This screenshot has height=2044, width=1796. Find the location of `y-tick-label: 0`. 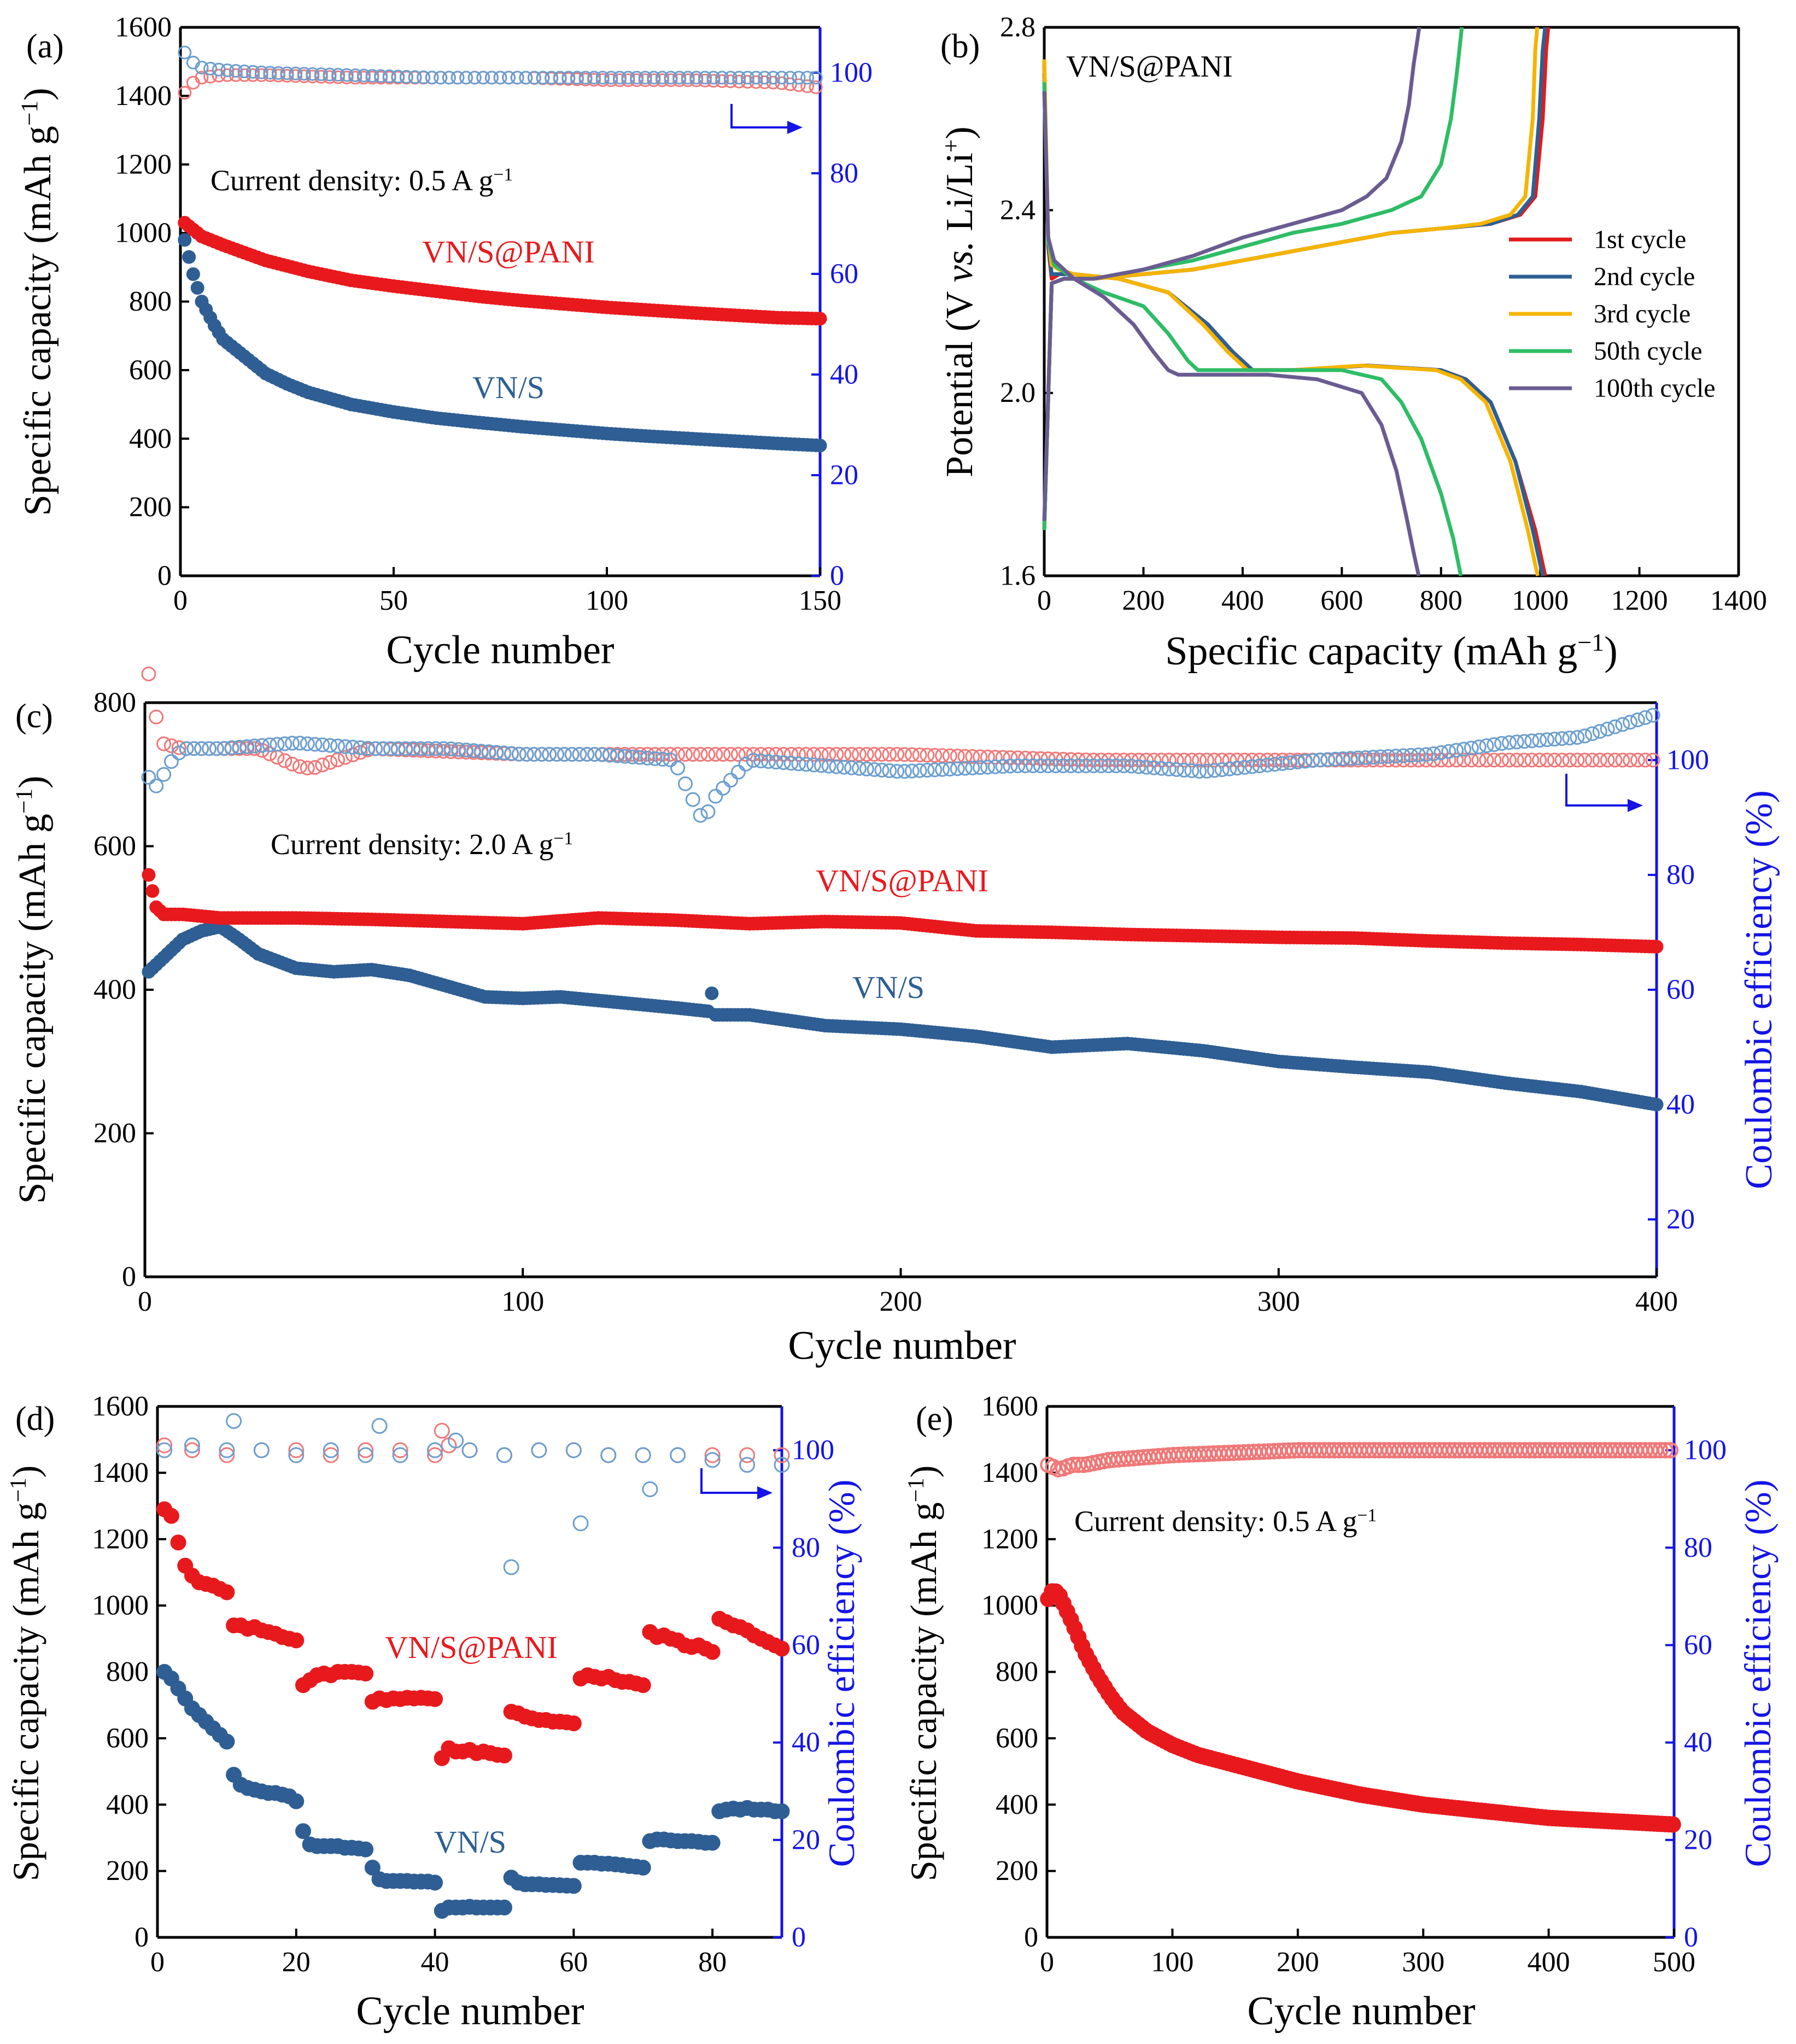

y-tick-label: 0 is located at coordinates (142, 1937).